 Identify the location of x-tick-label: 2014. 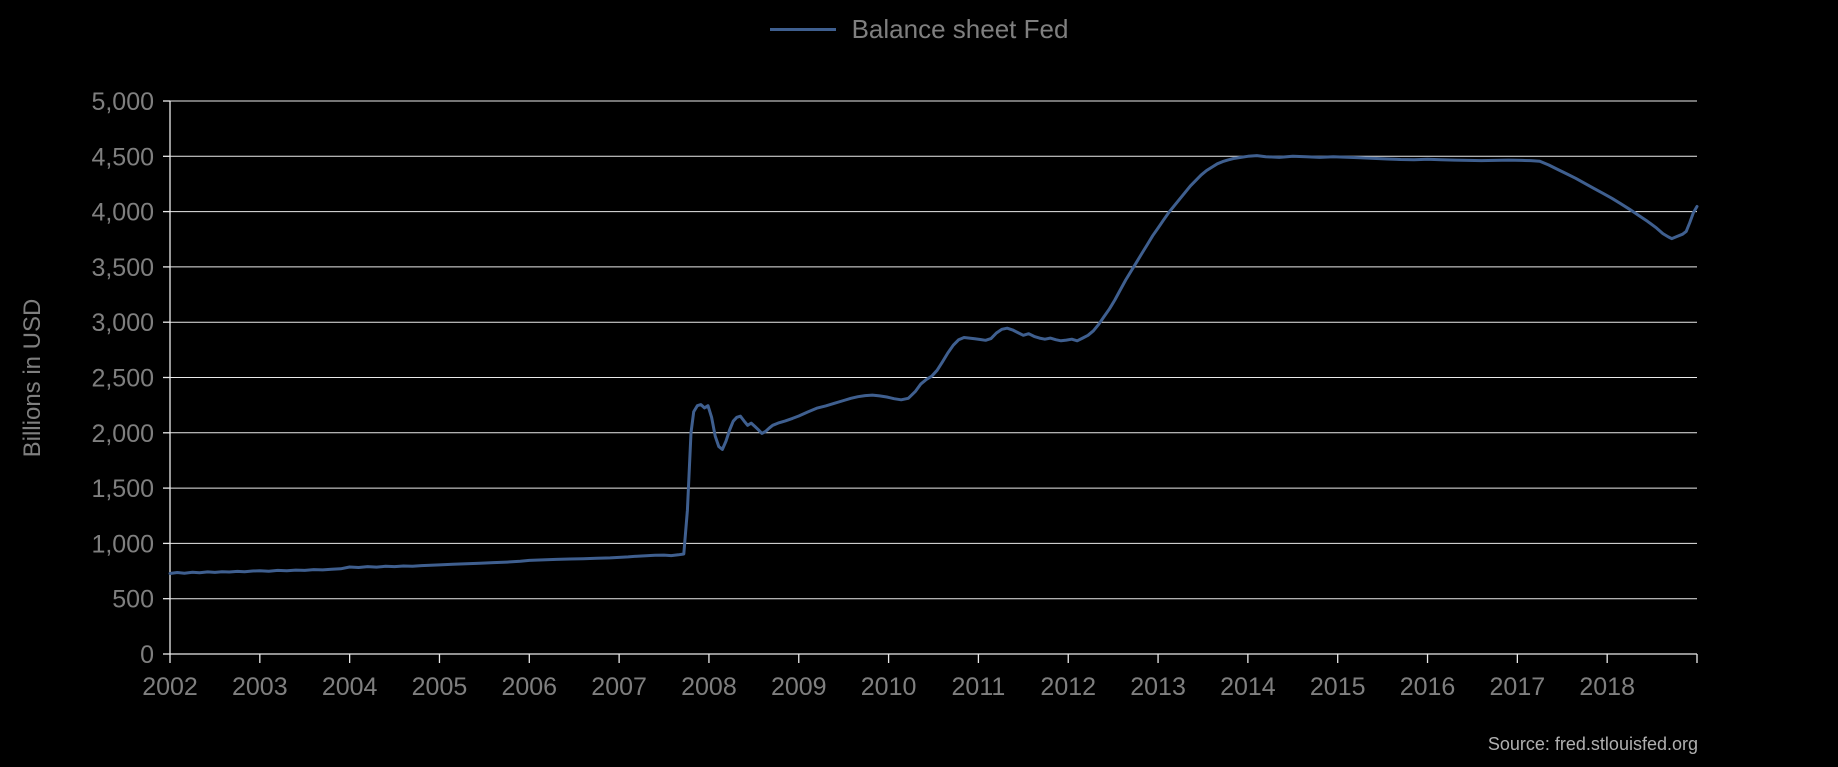
(1248, 687).